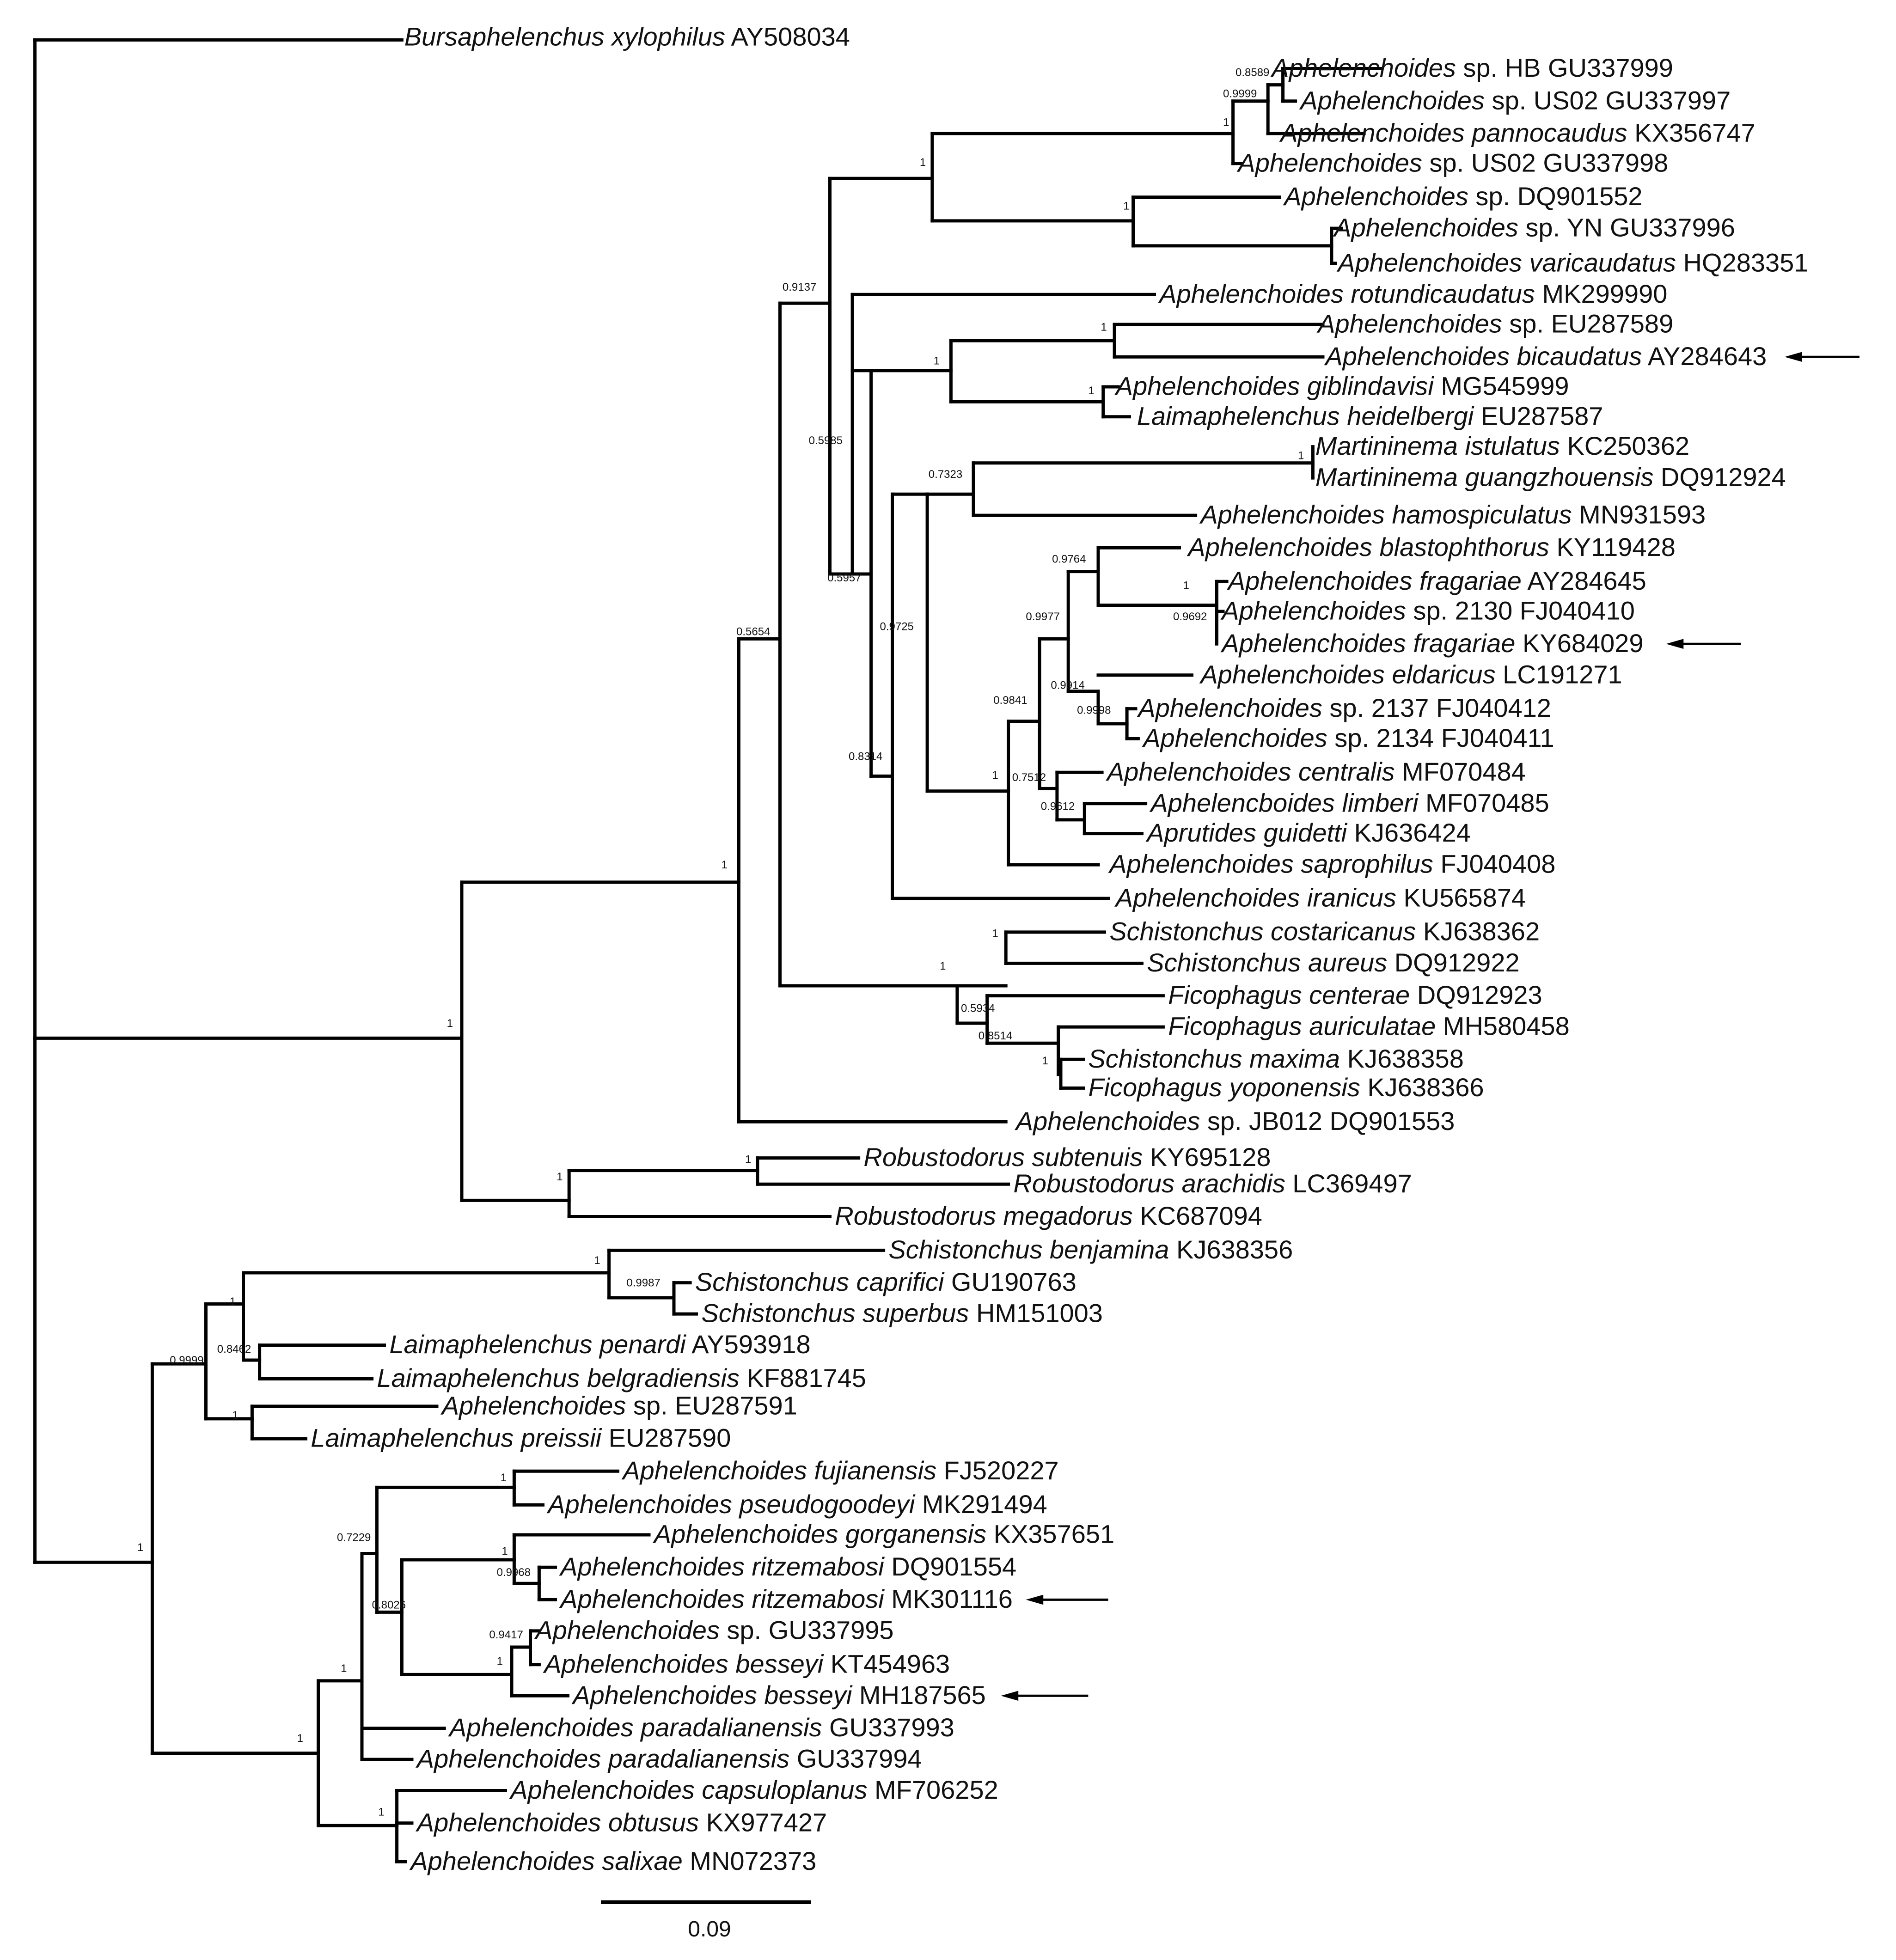  What do you see at coordinates (1029, 777) in the screenshot?
I see `support-value: 0.7512` at bounding box center [1029, 777].